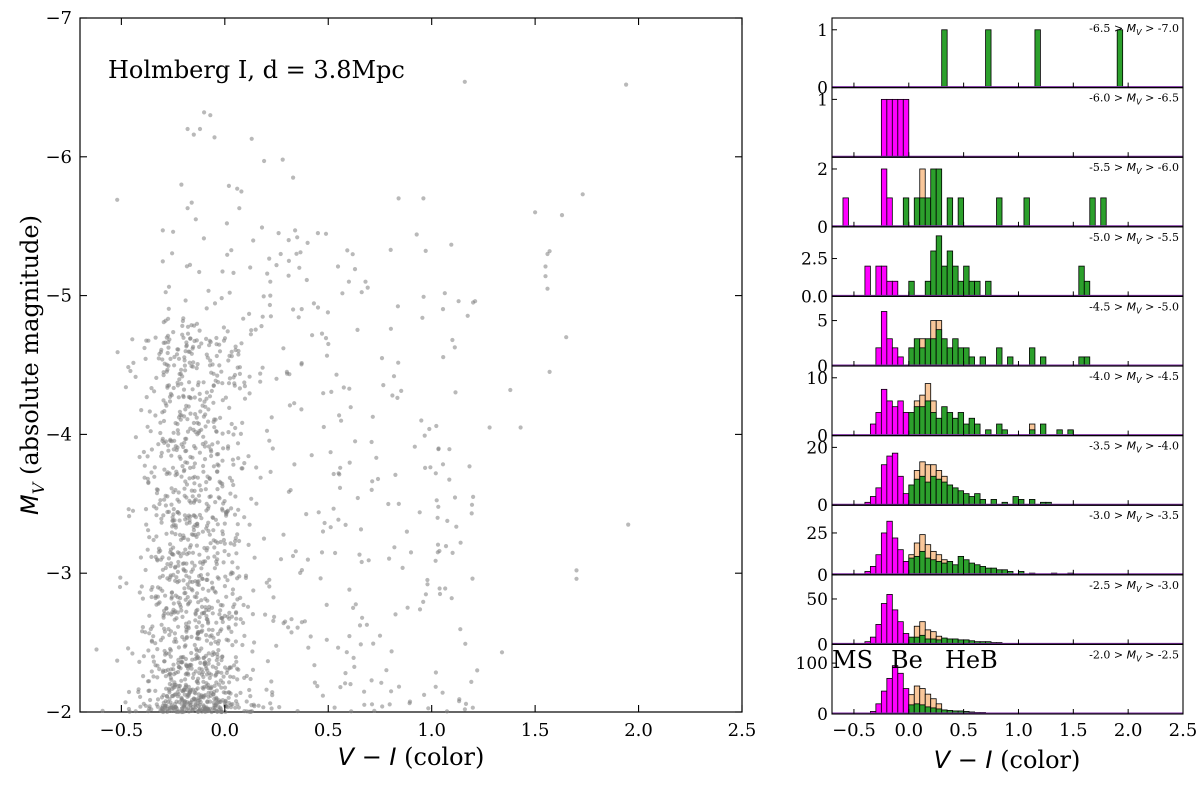 This screenshot has height=785, width=1200. What do you see at coordinates (638, 730) in the screenshot?
I see `x-tick-label: 2.0` at bounding box center [638, 730].